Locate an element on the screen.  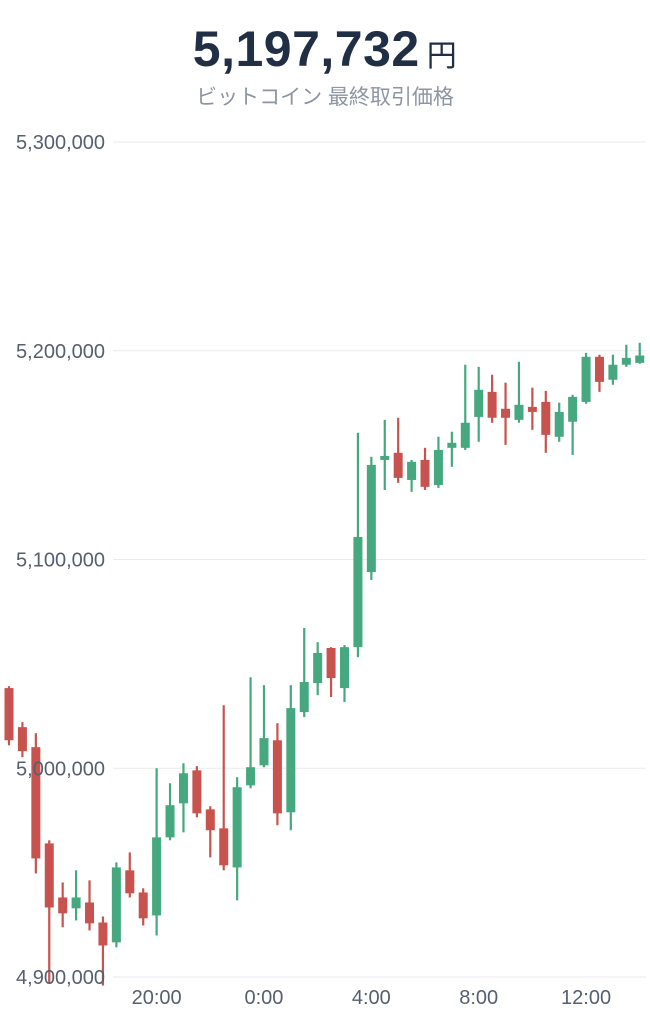
y-axis-label: 5,200,000 is located at coordinates (60, 352).